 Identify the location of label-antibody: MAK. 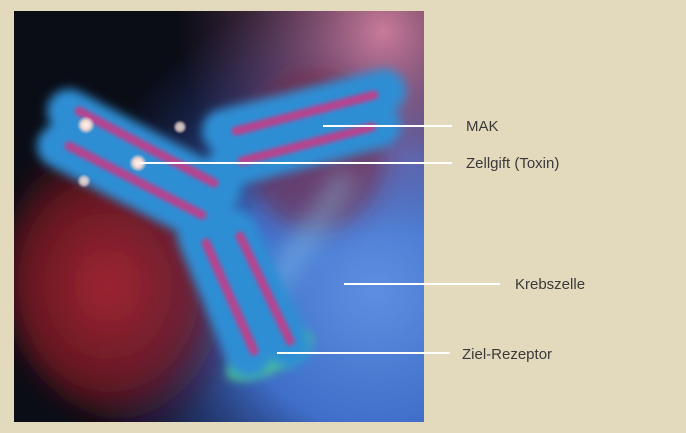
(482, 126).